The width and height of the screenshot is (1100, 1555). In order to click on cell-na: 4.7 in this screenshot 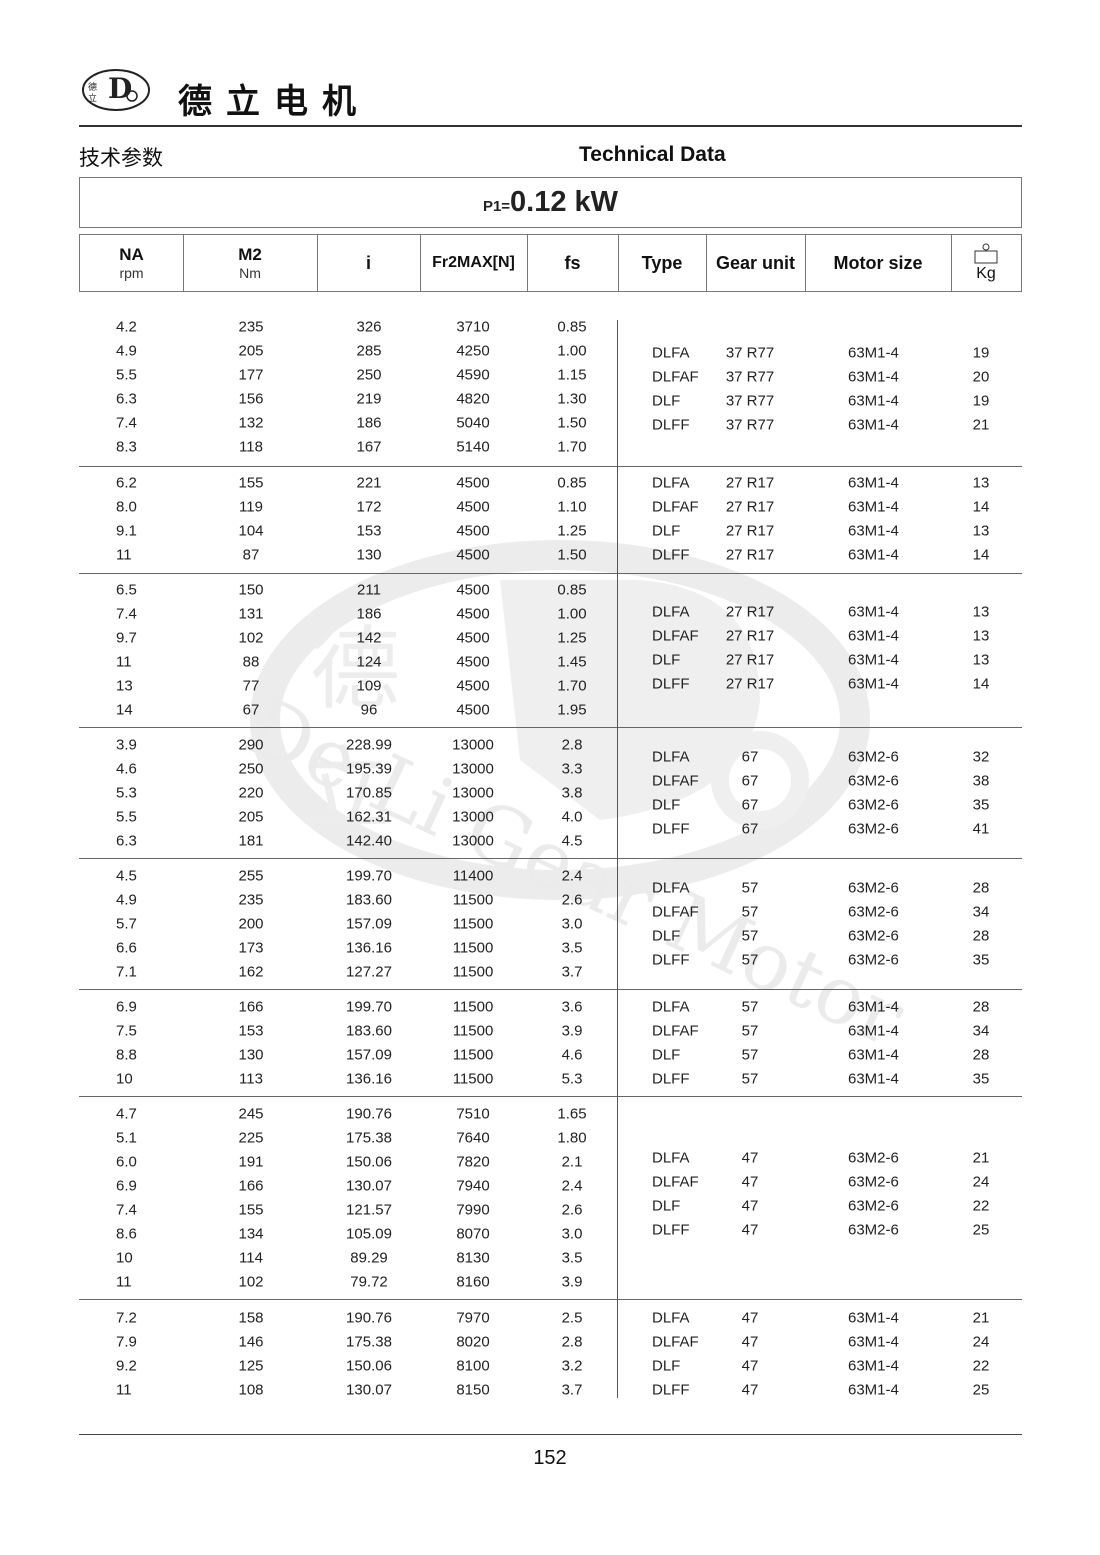, I will do `click(126, 1114)`.